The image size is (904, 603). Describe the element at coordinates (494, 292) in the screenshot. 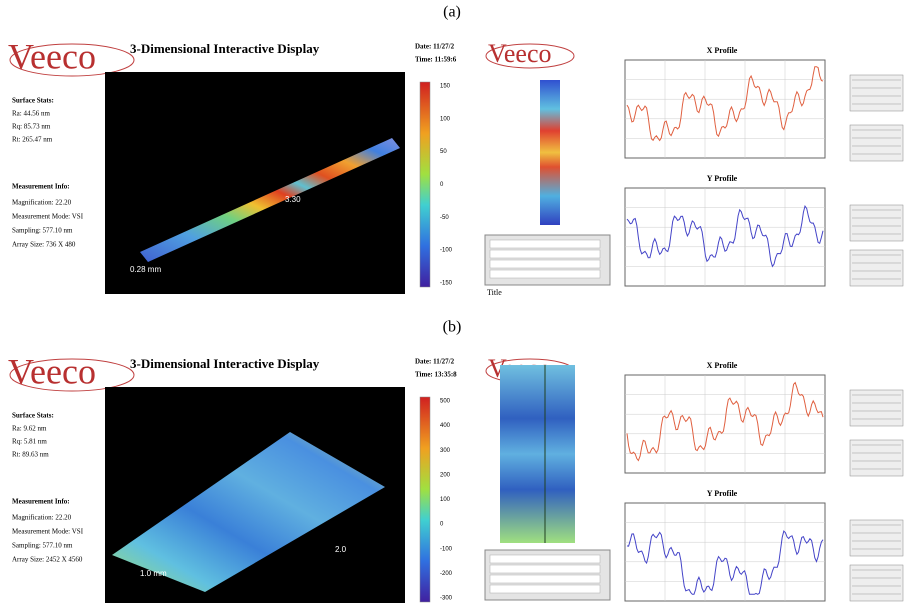

I see `footer: Title` at that location.